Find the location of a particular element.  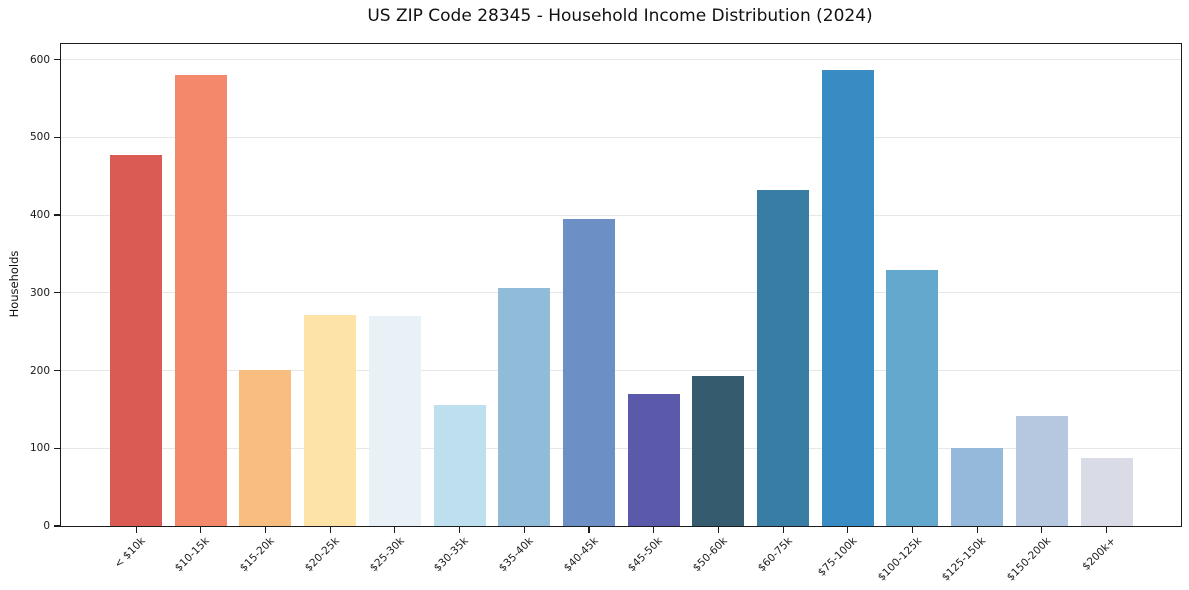

y-tick-label: 300 is located at coordinates (39, 292).